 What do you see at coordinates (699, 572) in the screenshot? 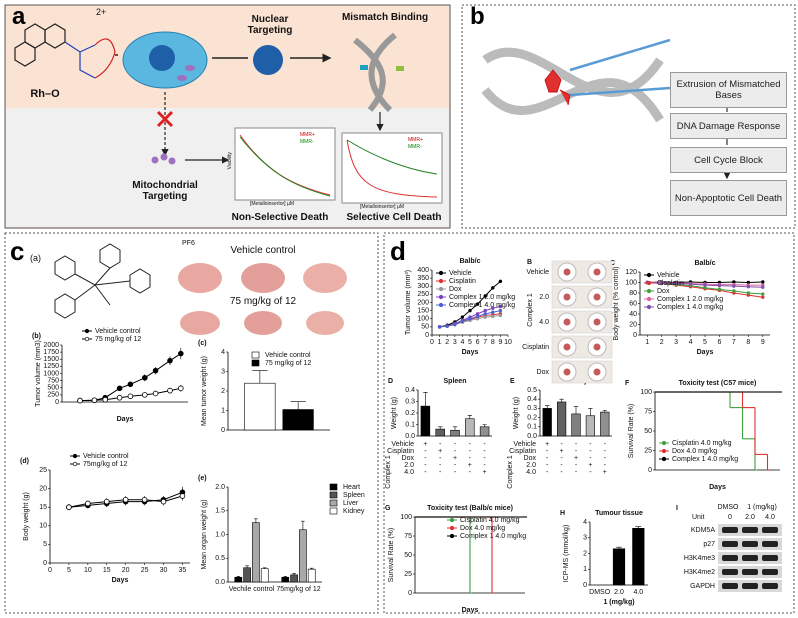
I see `protein-label: H3K4me2` at bounding box center [699, 572].